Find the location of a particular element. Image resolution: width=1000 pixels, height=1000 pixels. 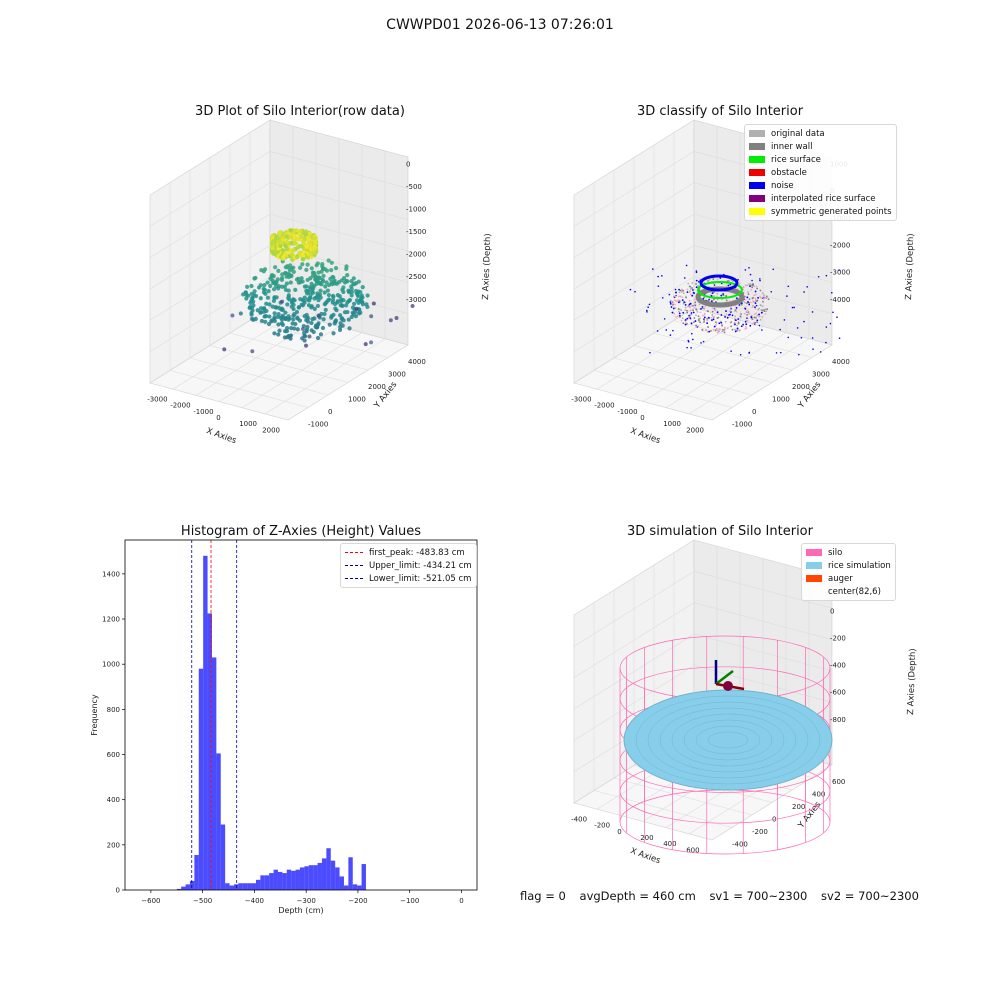

legend-label: Upper_limit: -434.21 cm is located at coordinates (420, 565).